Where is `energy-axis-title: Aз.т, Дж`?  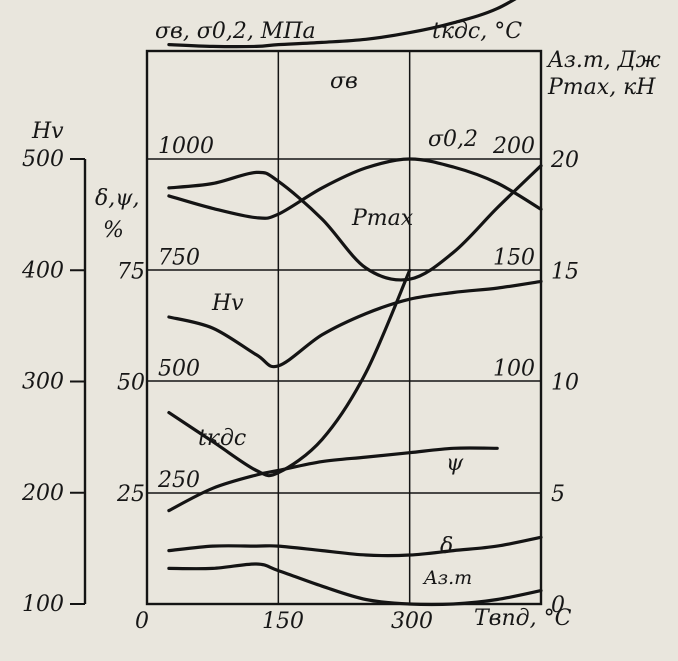
energy-axis-title: Aз.т, Дж is located at coordinates (603, 60).